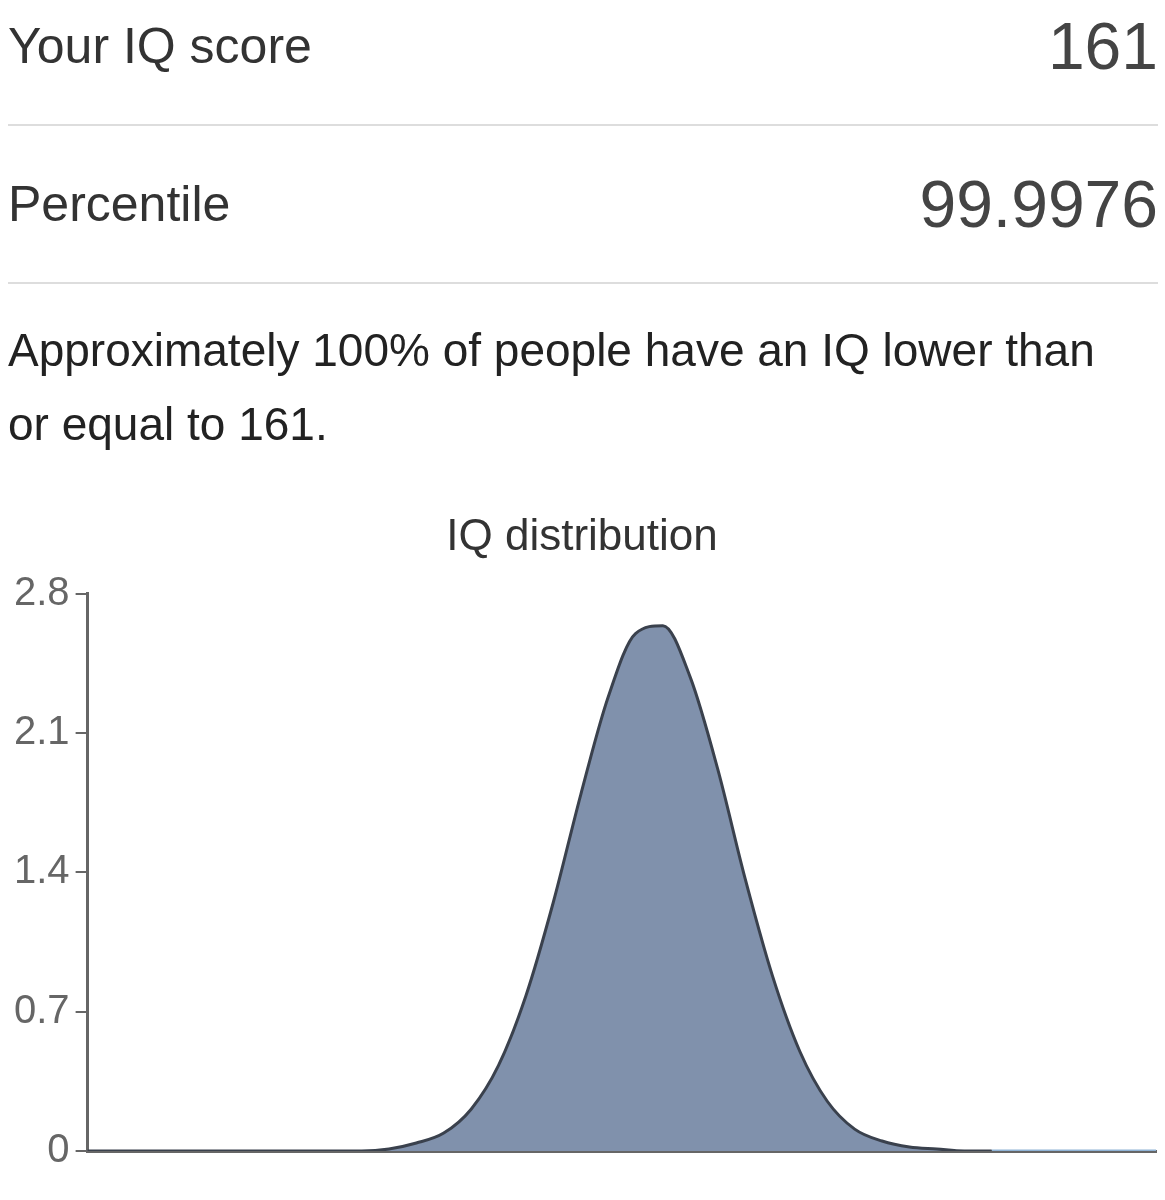 Image resolution: width=1165 pixels, height=1200 pixels. I want to click on y-tick-label: 0, so click(58, 1148).